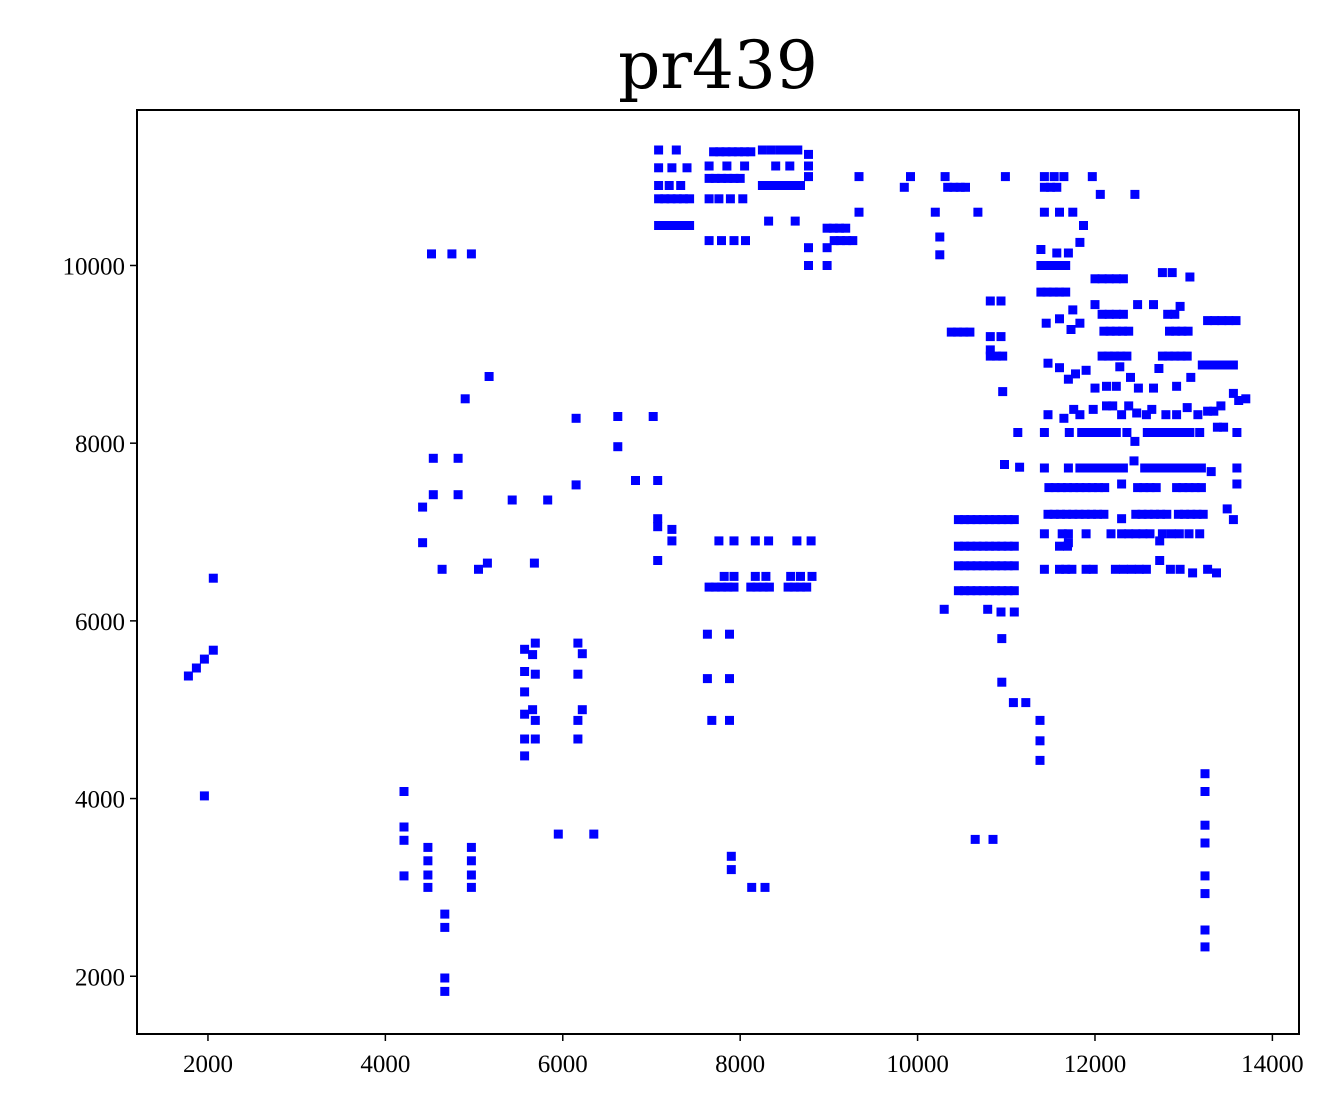 The width and height of the screenshot is (1340, 1119). I want to click on y-tick-label: 10000, so click(94, 266).